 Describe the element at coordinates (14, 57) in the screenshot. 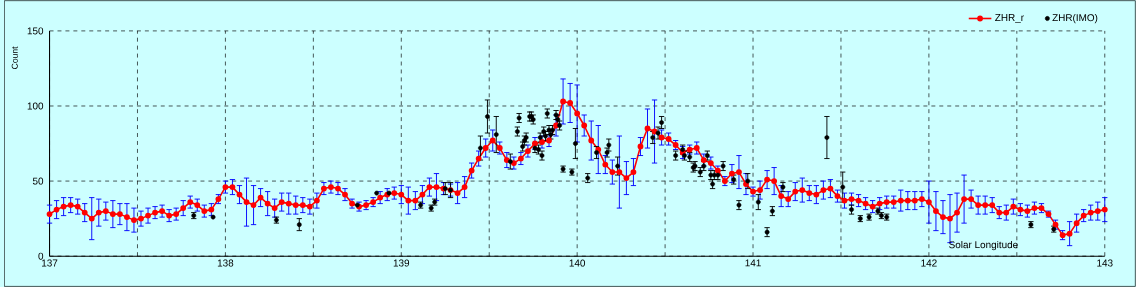

I see `y-axis-title: Count` at that location.